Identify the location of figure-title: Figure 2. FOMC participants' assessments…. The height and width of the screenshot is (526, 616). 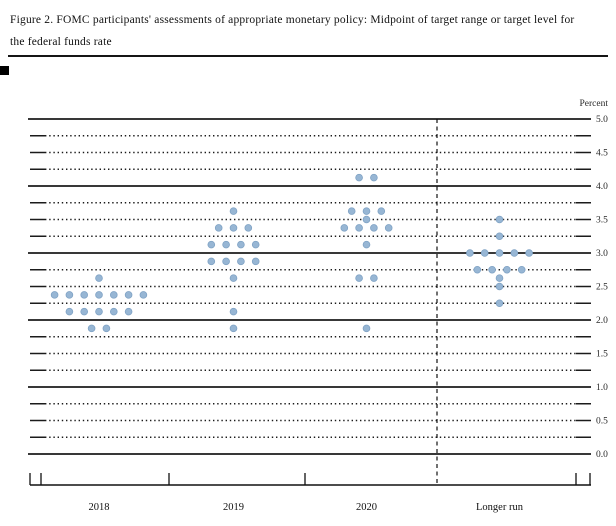
(310, 31).